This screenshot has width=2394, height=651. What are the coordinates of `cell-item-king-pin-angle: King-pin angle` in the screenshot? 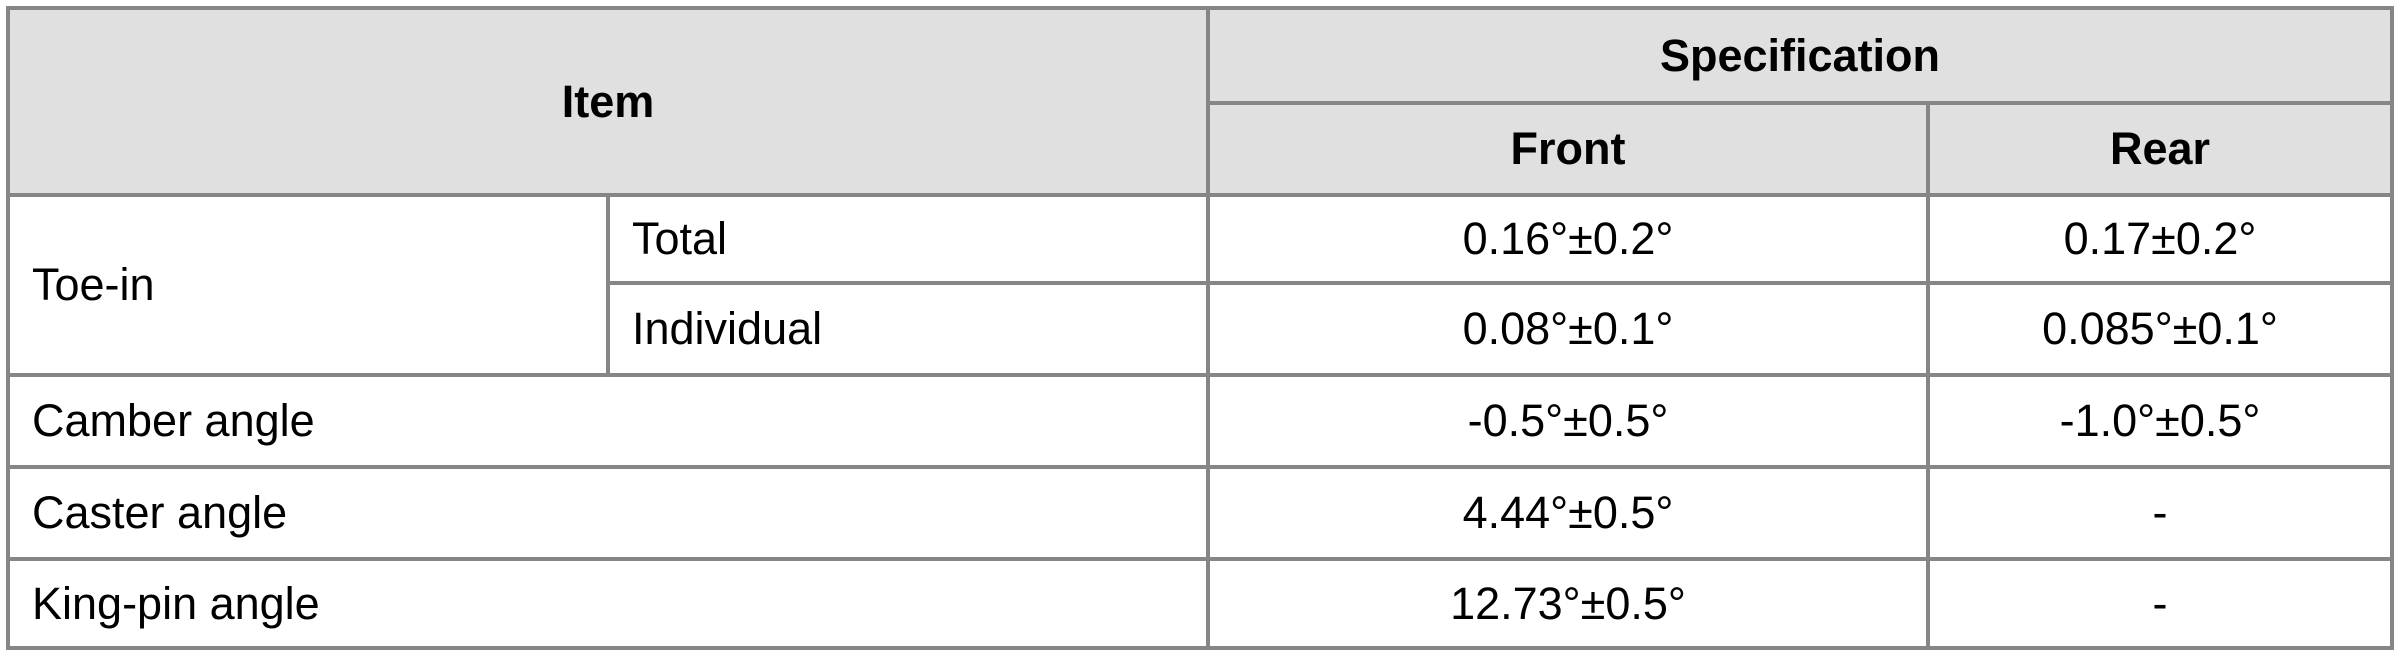 It's located at (608, 603).